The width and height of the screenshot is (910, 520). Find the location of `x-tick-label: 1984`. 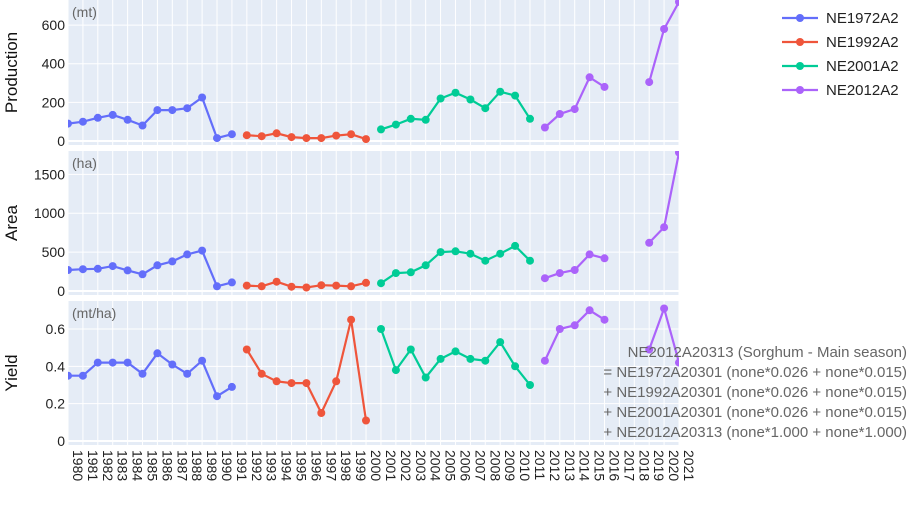

x-tick-label: 1984 is located at coordinates (138, 465).